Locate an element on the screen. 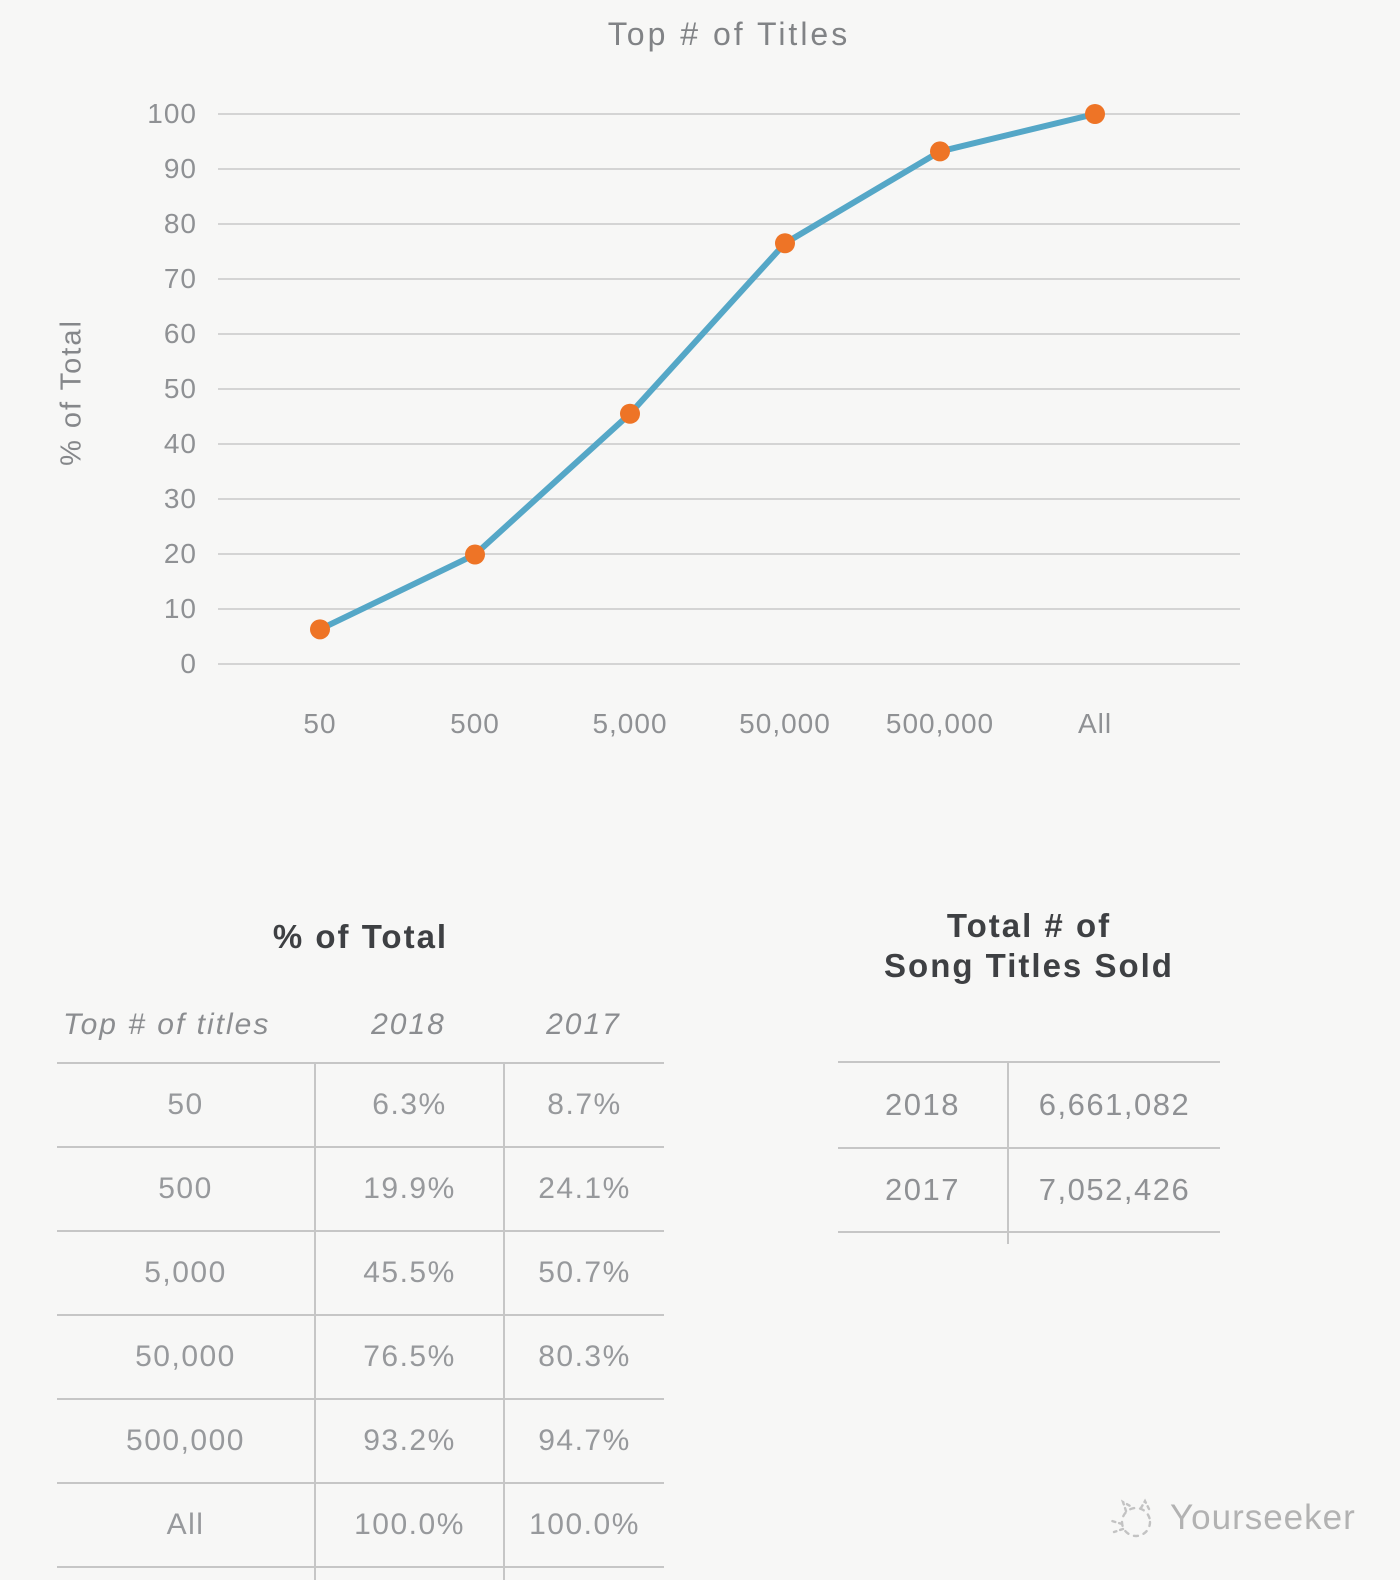  y-tick-label: 60 is located at coordinates (180, 333).